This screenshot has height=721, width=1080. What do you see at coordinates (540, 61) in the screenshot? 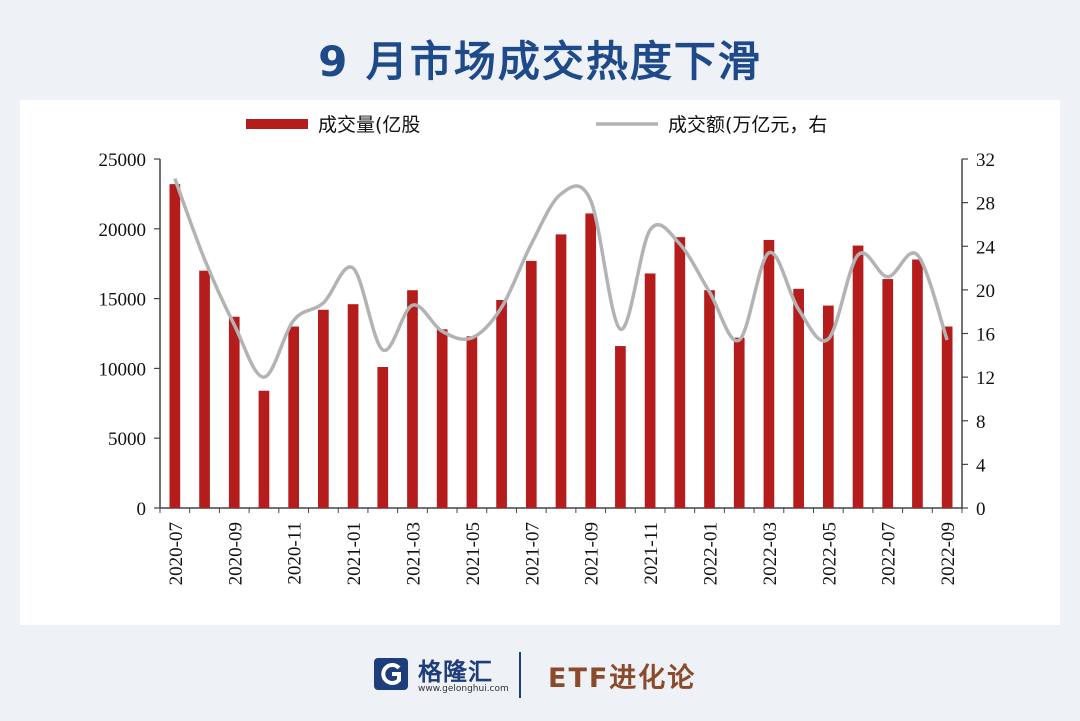
I see `chart-title: 9 月市场成交热度下滑` at bounding box center [540, 61].